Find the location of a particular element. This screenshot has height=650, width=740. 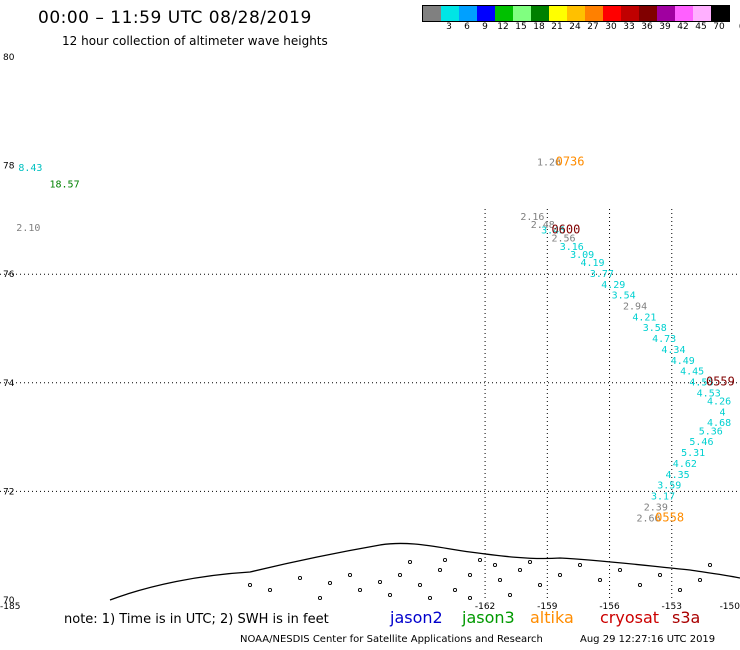

colorbar-label: 6 is located at coordinates (467, 27).